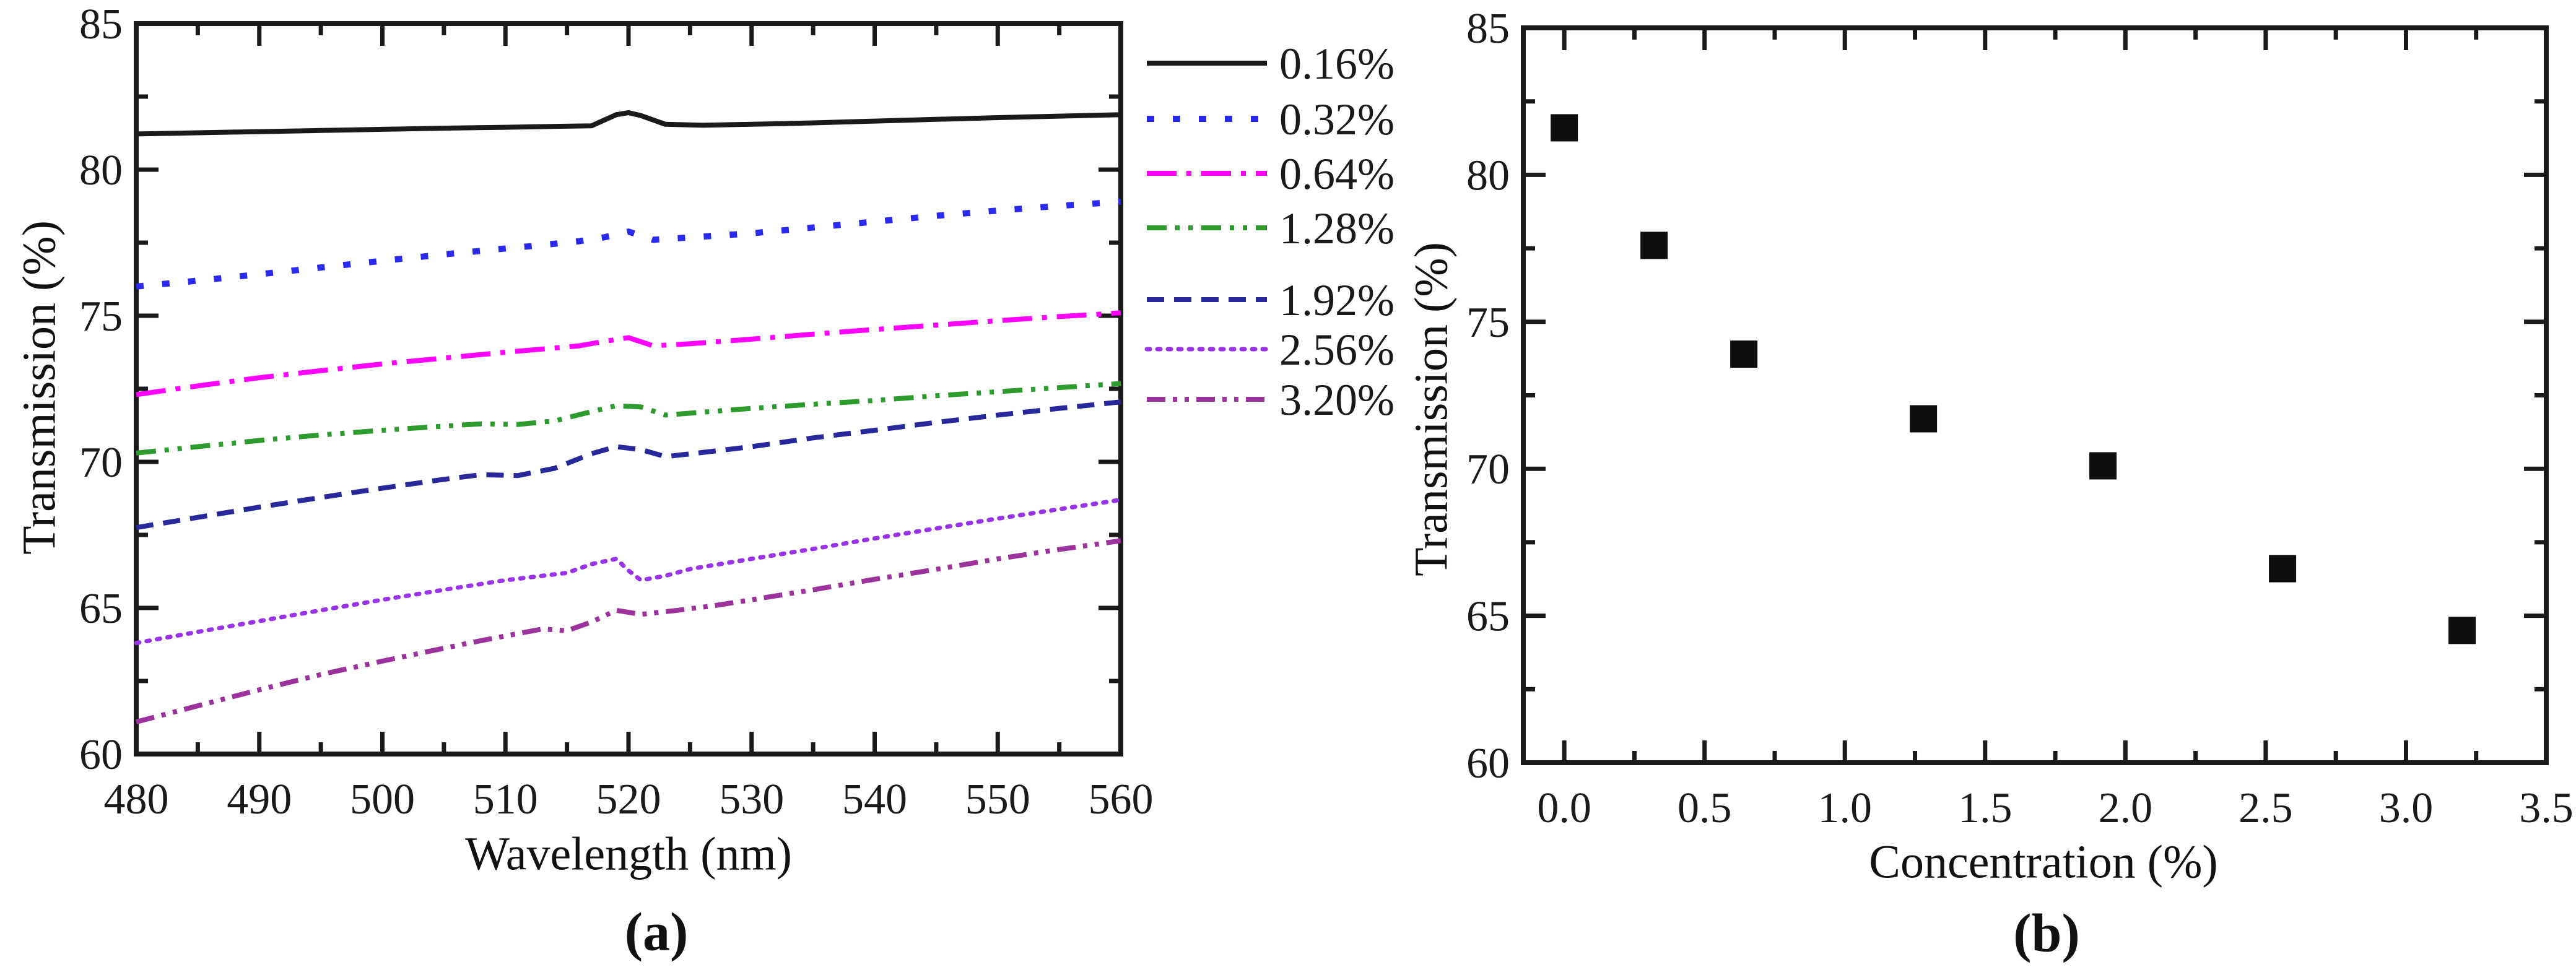  Describe the element at coordinates (1337, 119) in the screenshot. I see `legend-label-0.32%: 0.32%` at that location.